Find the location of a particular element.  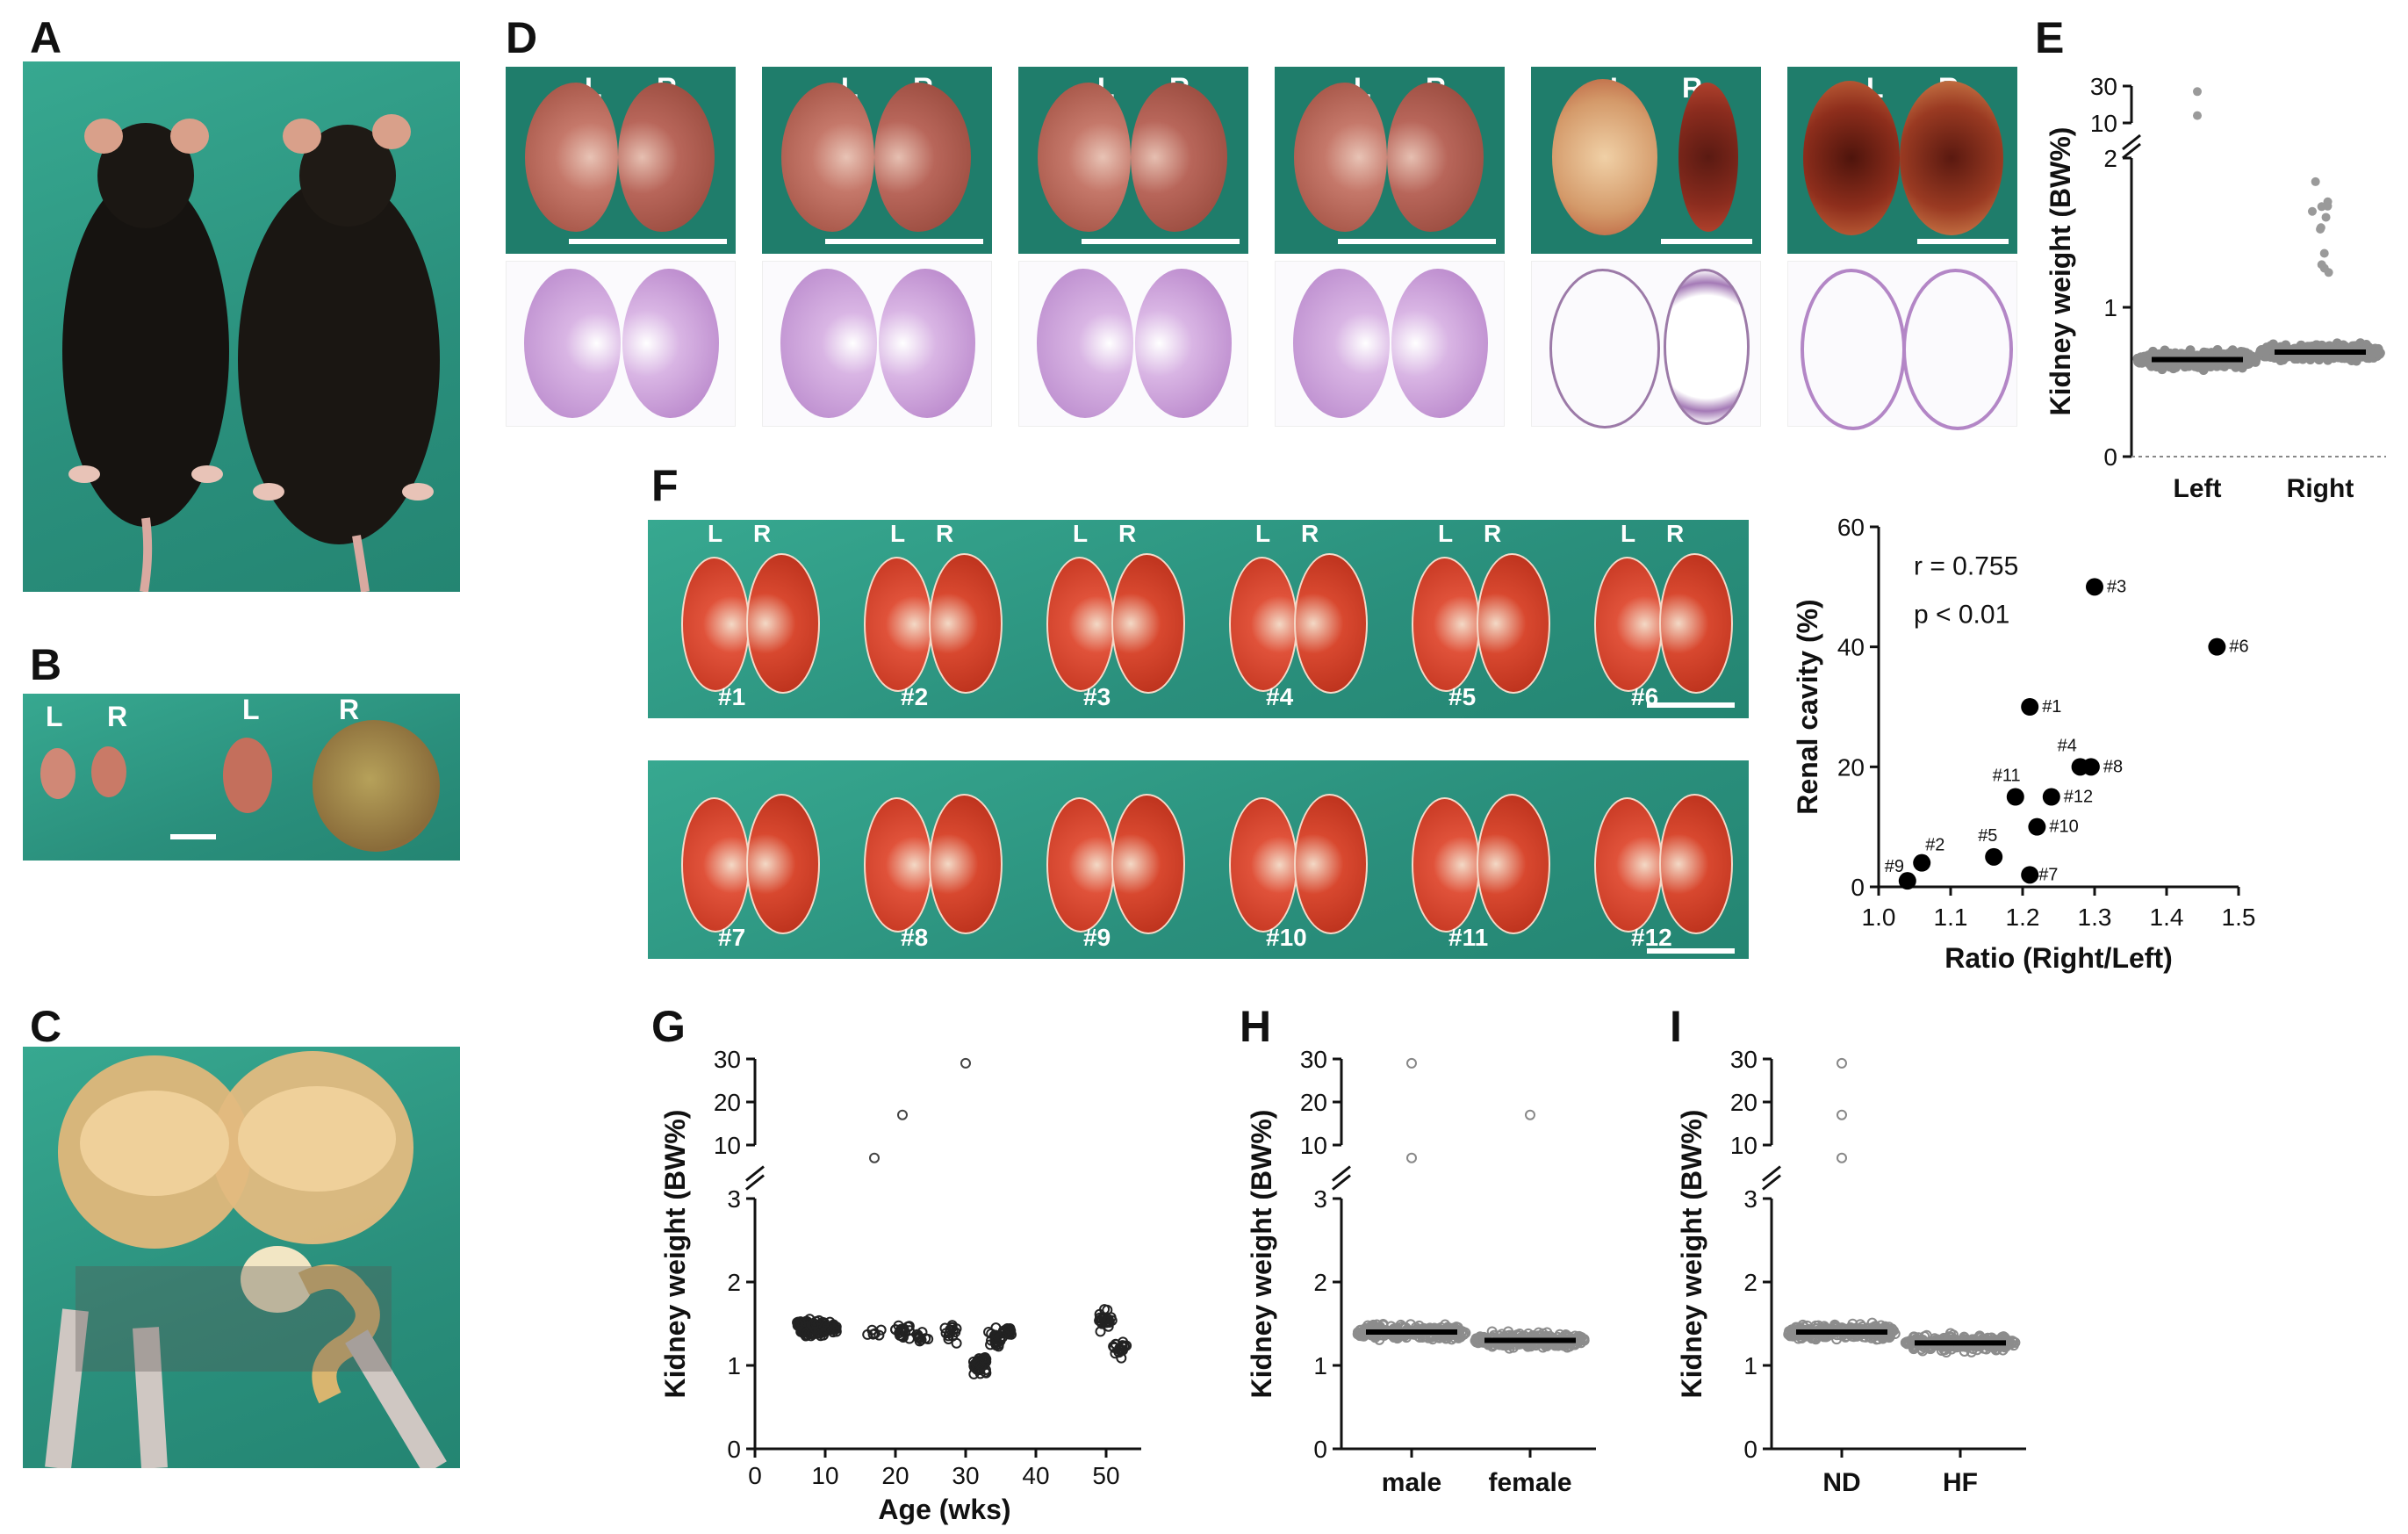

x-tick-label: 20 is located at coordinates (895, 1475).